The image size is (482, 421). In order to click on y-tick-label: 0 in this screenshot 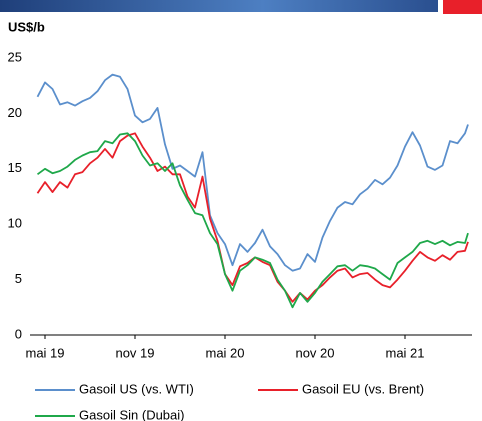, I will do `click(18, 333)`.